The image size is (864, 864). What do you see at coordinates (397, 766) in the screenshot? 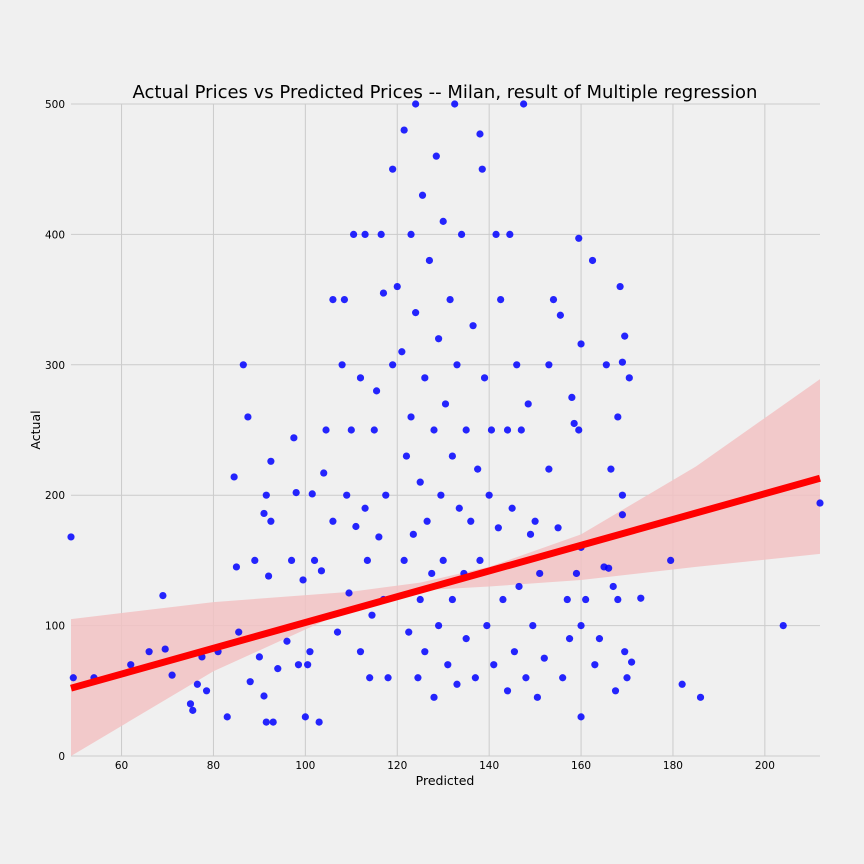
I see `x-tick-label: 120` at bounding box center [397, 766].